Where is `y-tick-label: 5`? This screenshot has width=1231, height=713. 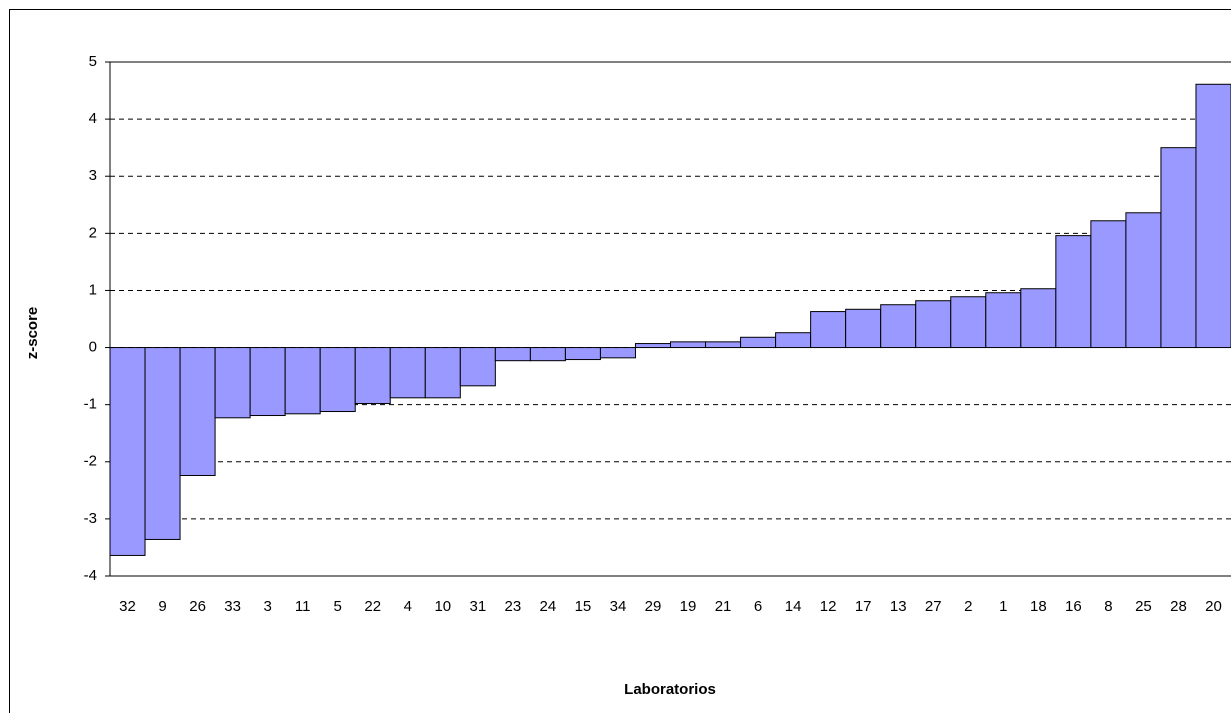 y-tick-label: 5 is located at coordinates (93, 61).